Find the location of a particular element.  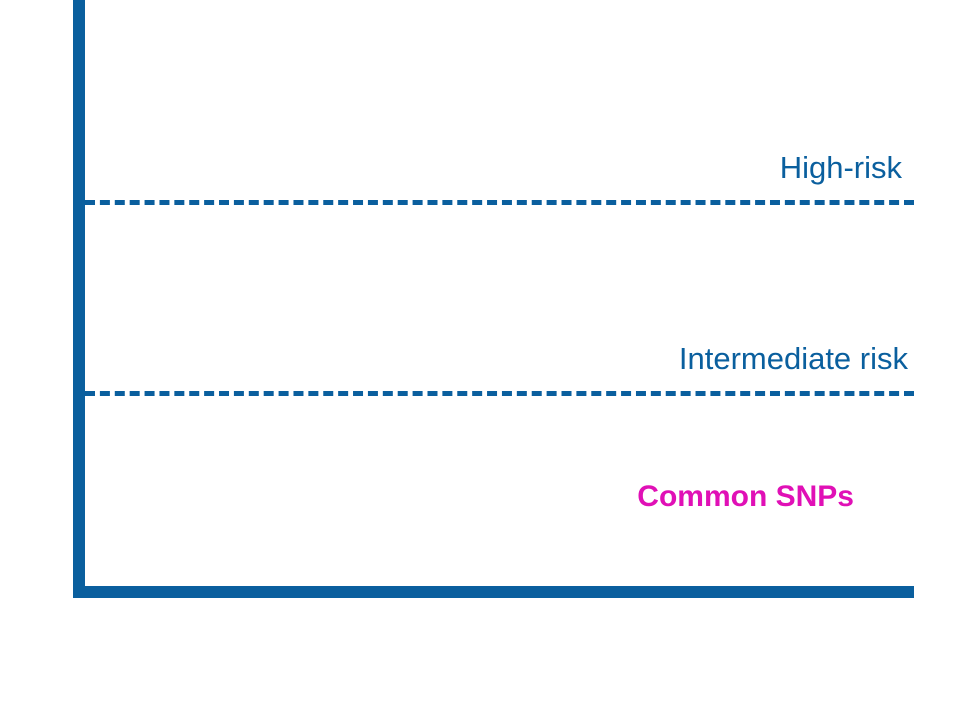

high-risk-label: High-risk is located at coordinates (840, 167).